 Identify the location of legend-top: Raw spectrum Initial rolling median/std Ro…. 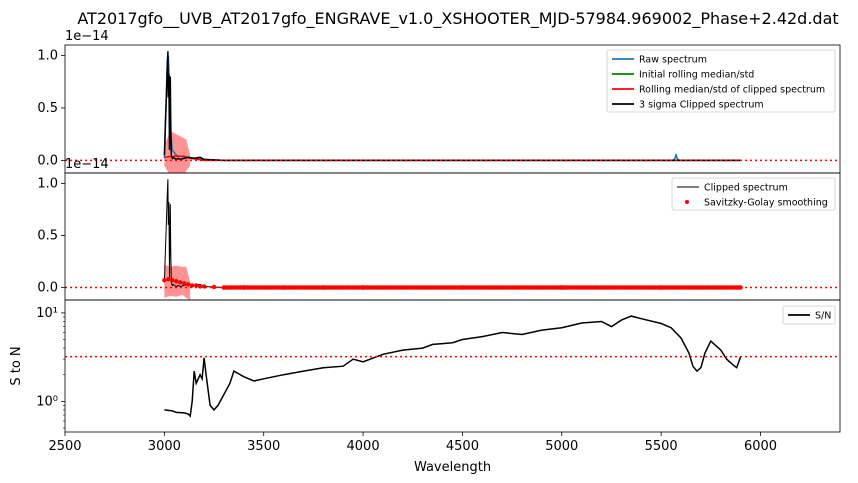
(721, 81).